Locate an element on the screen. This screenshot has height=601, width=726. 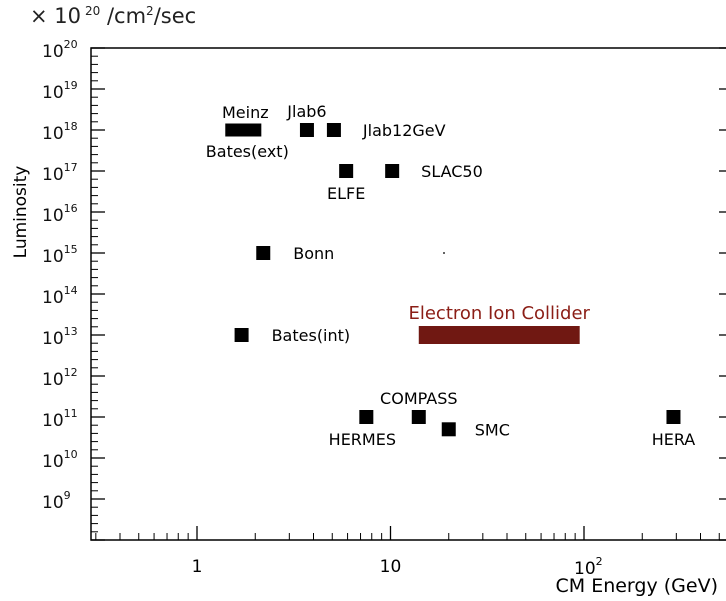
point-label: ELFE is located at coordinates (346, 193).